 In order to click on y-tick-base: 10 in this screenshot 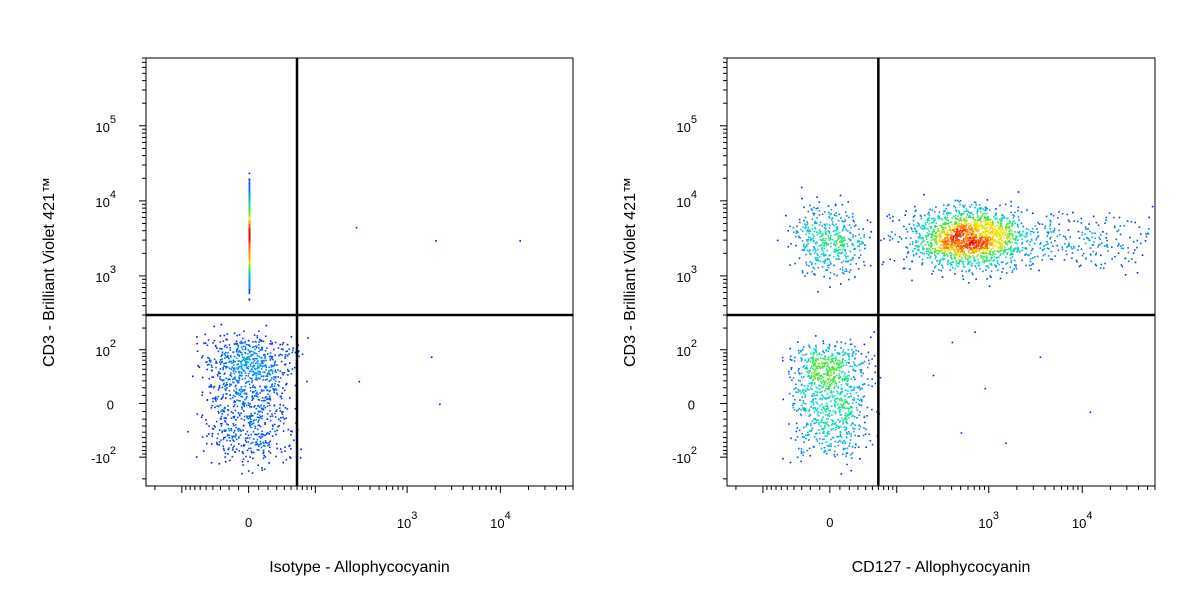, I will do `click(102, 277)`.